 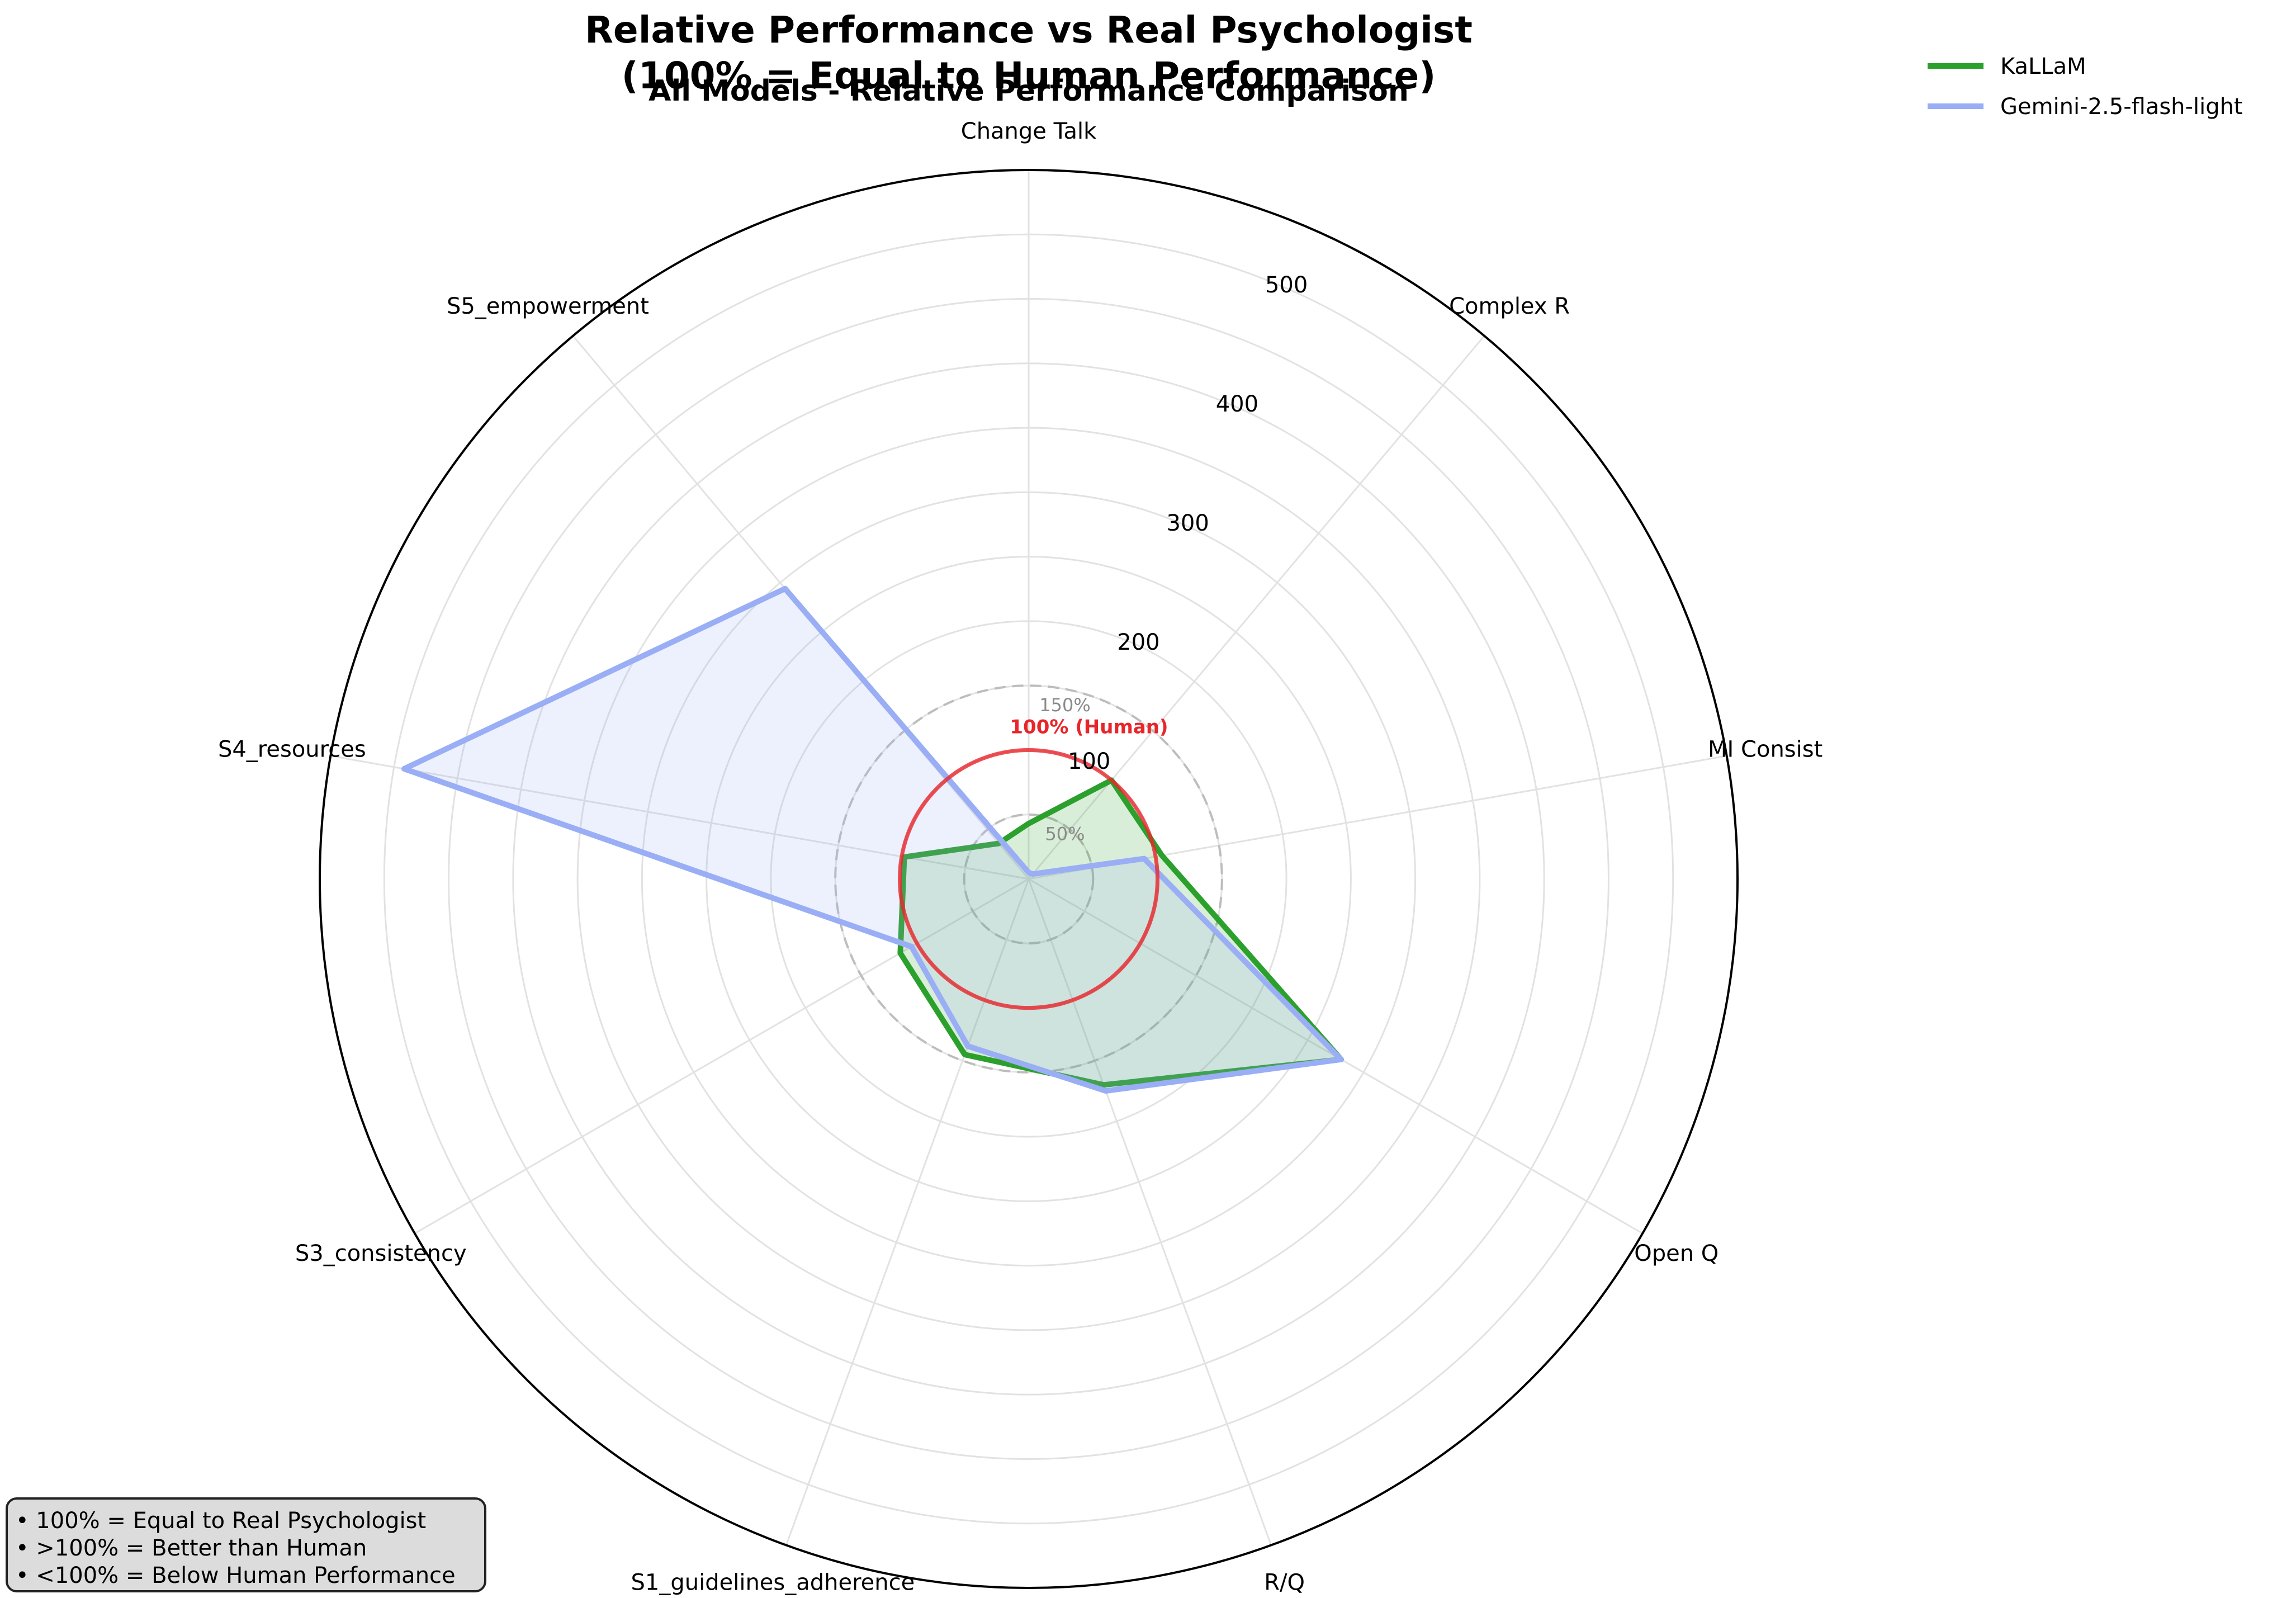 I want to click on category-label: R/Q, so click(x=1285, y=1582).